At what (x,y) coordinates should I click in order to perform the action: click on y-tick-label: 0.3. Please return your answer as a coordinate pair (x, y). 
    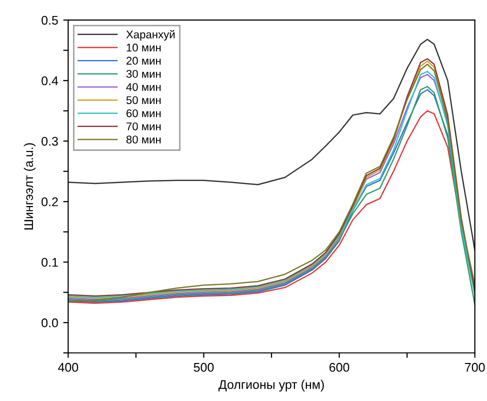
    Looking at the image, I should click on (50, 141).